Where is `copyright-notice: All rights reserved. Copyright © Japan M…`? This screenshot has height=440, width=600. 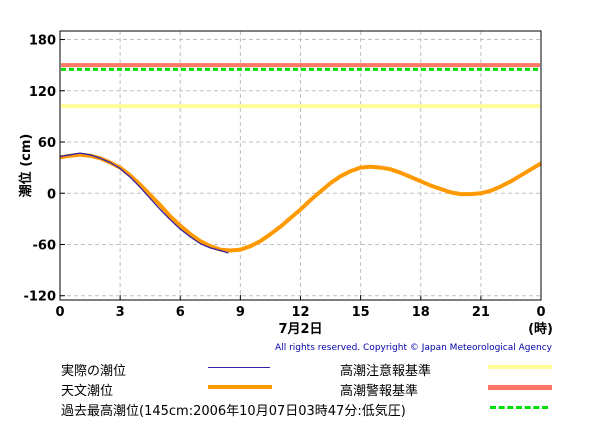
copyright-notice: All rights reserved. Copyright © Japan M… is located at coordinates (413, 348).